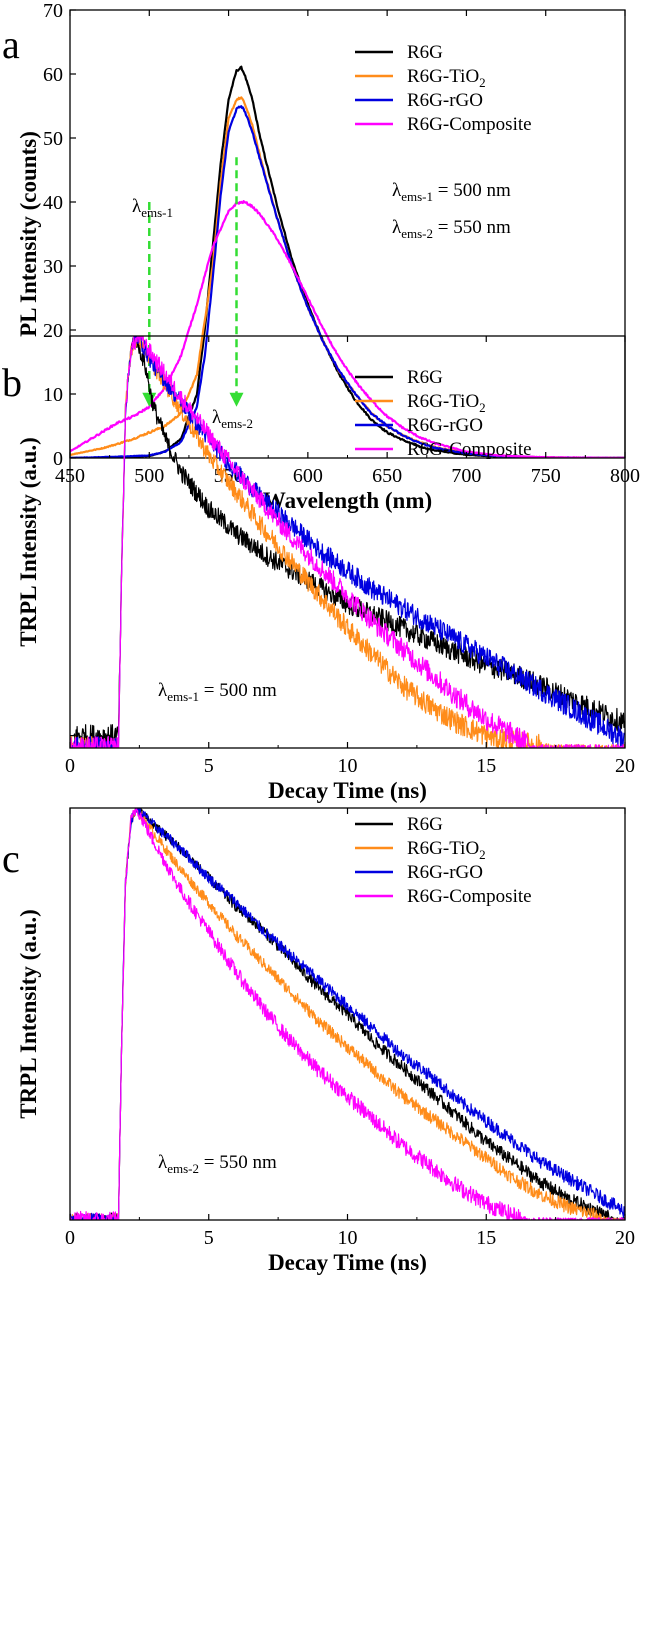  Describe the element at coordinates (53, 267) in the screenshot. I see `y-tick-label: 30` at that location.